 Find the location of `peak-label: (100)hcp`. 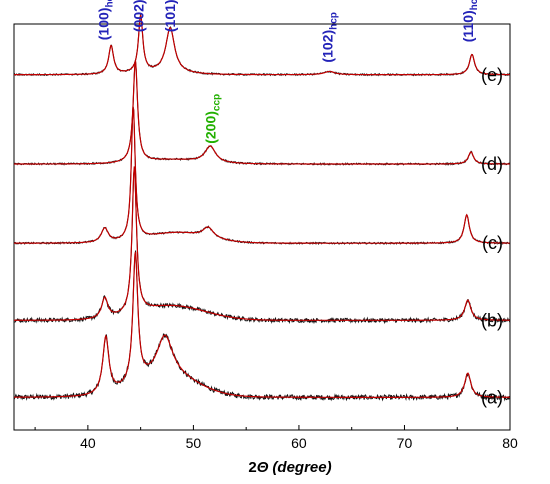

peak-label: (100)hcp is located at coordinates (106, 20).